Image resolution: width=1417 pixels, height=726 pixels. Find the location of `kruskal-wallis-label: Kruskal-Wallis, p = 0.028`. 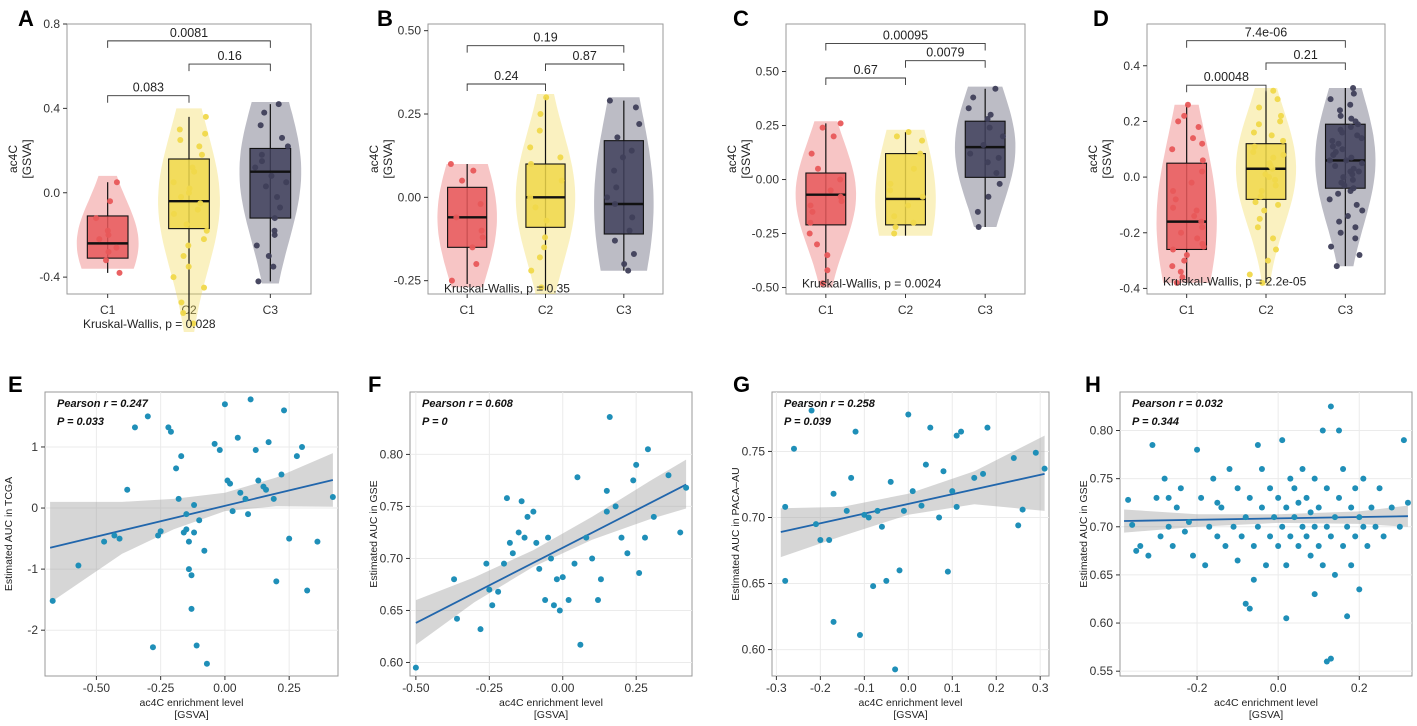

kruskal-wallis-label: Kruskal-Wallis, p = 0.028 is located at coordinates (149, 324).